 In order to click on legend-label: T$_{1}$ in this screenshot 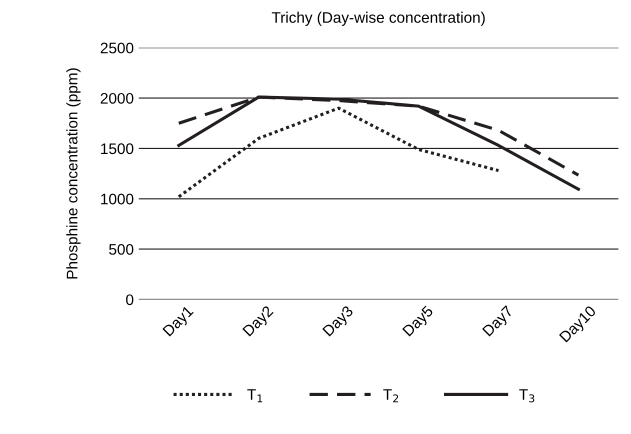, I will do `click(254, 395)`.